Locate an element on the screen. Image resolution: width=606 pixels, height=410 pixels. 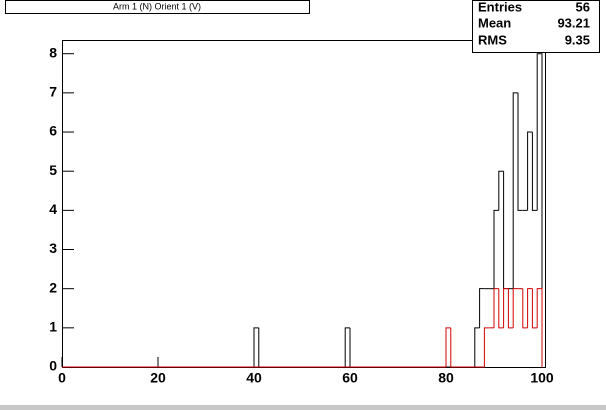
stats-label: RMS is located at coordinates (492, 39).